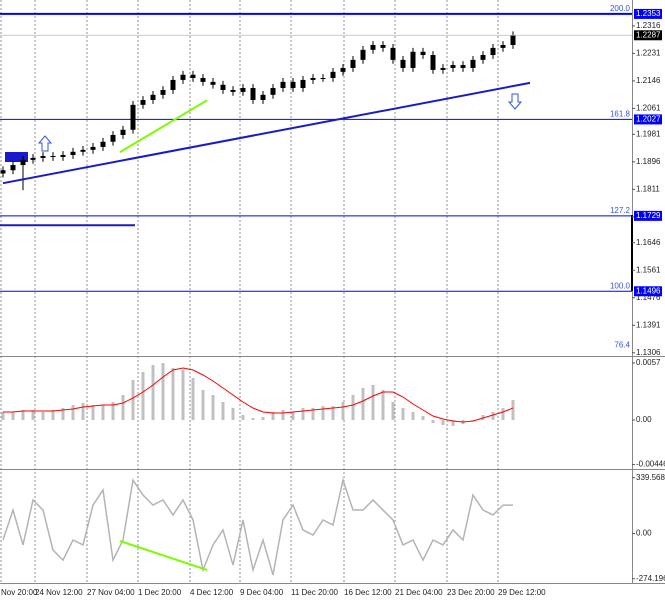 Image resolution: width=665 pixels, height=604 pixels. I want to click on y-tick-label: 339.568, so click(650, 477).